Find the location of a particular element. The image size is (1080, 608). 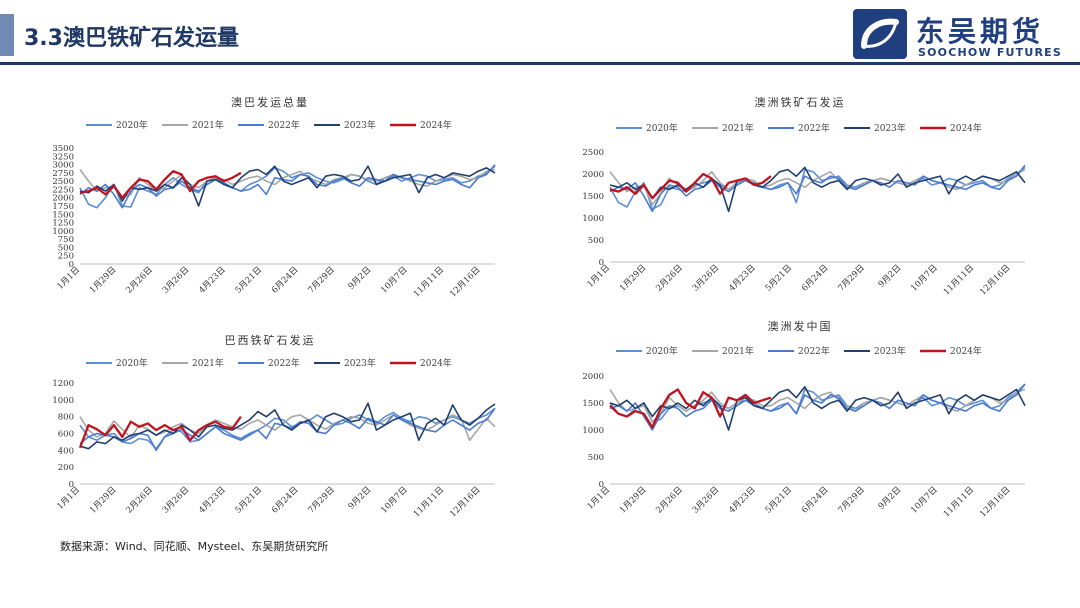

y-tick-label: 600 is located at coordinates (66, 435).